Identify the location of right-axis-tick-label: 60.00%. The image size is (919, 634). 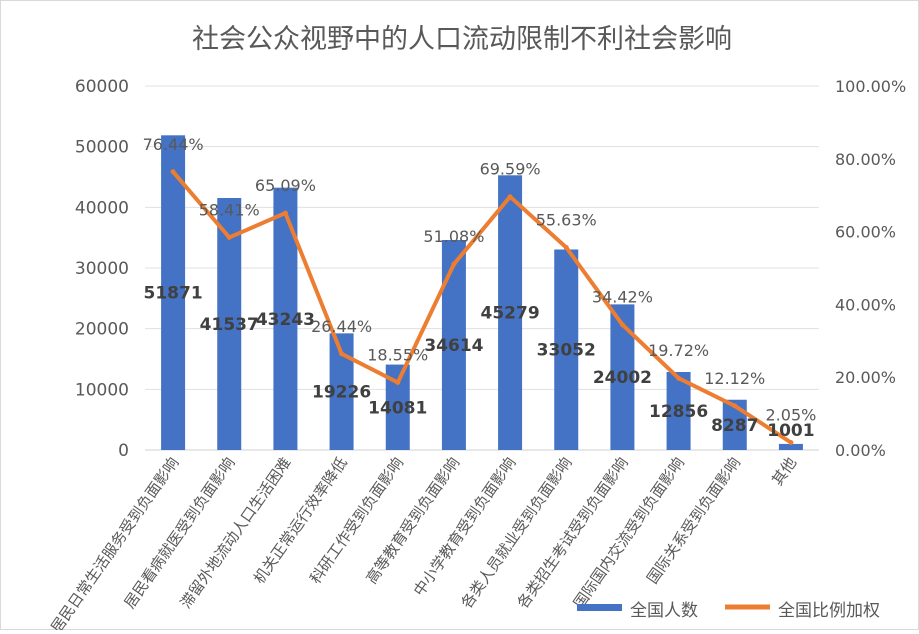
(865, 232).